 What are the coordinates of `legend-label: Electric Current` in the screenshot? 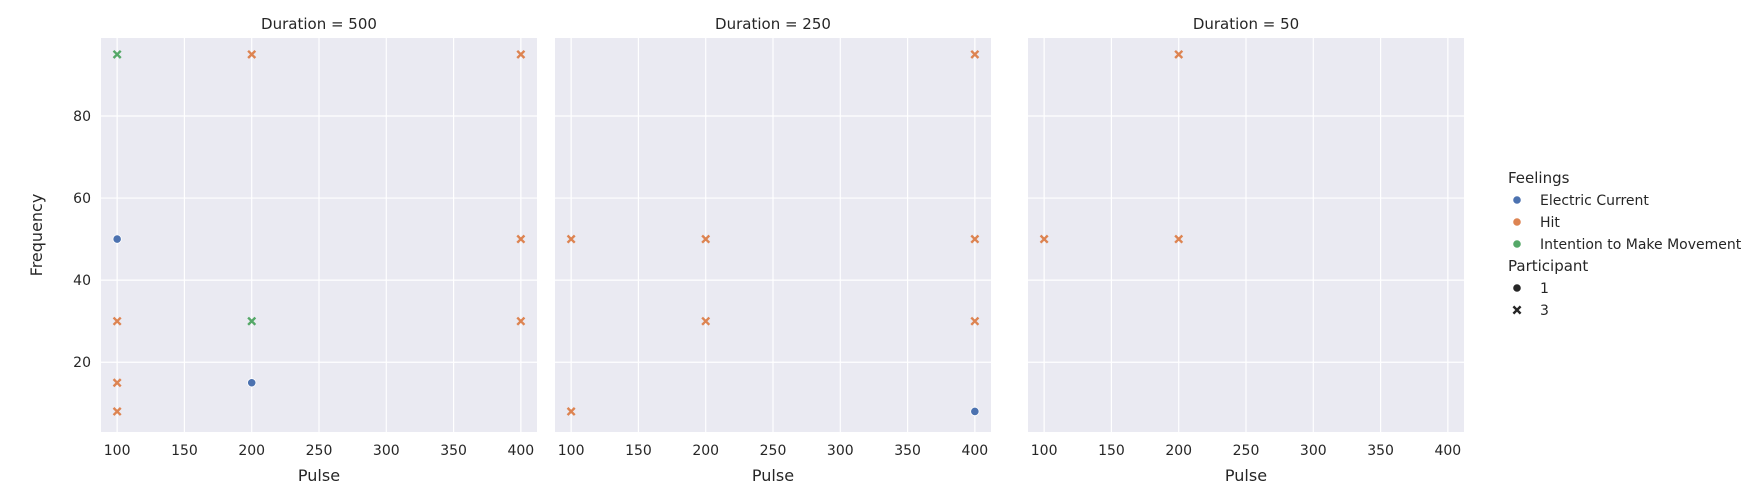 It's located at (1594, 201).